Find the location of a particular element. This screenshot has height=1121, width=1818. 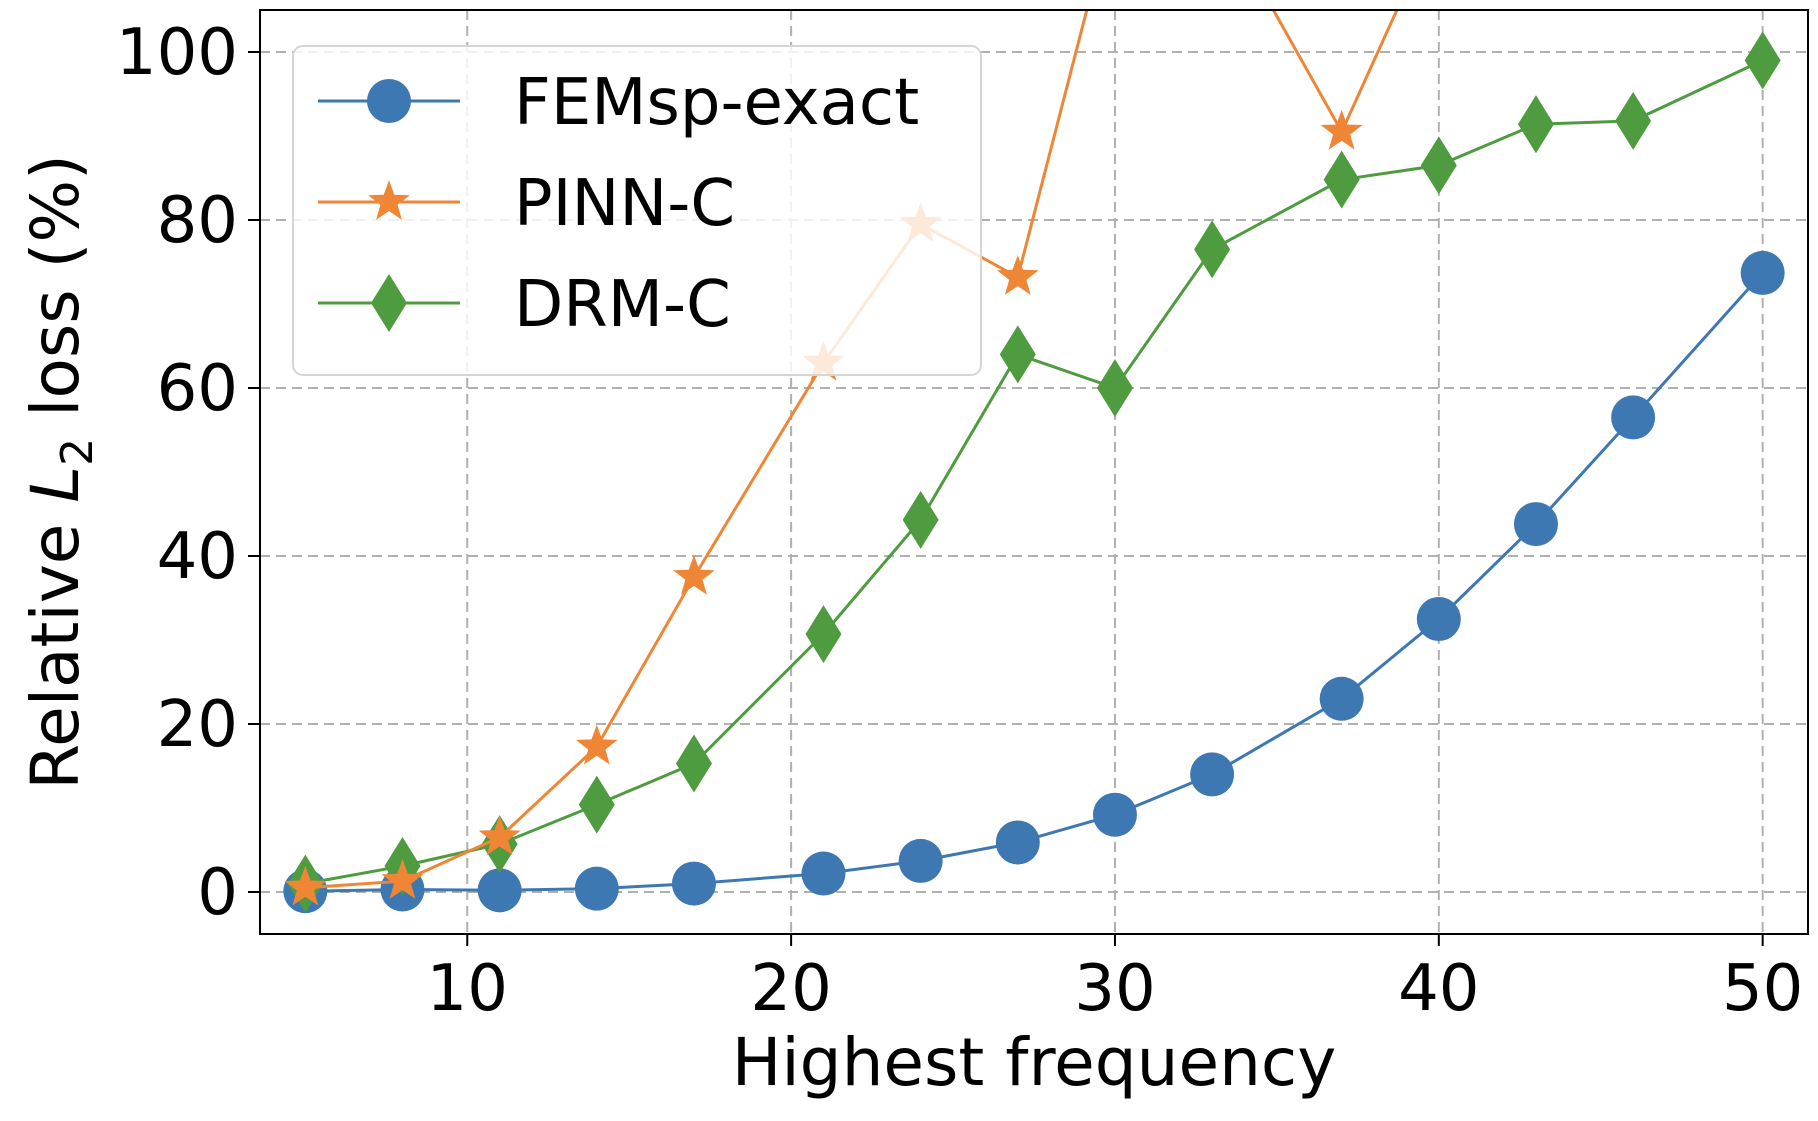

legend-label: FEMsp-exact is located at coordinates (716, 103).